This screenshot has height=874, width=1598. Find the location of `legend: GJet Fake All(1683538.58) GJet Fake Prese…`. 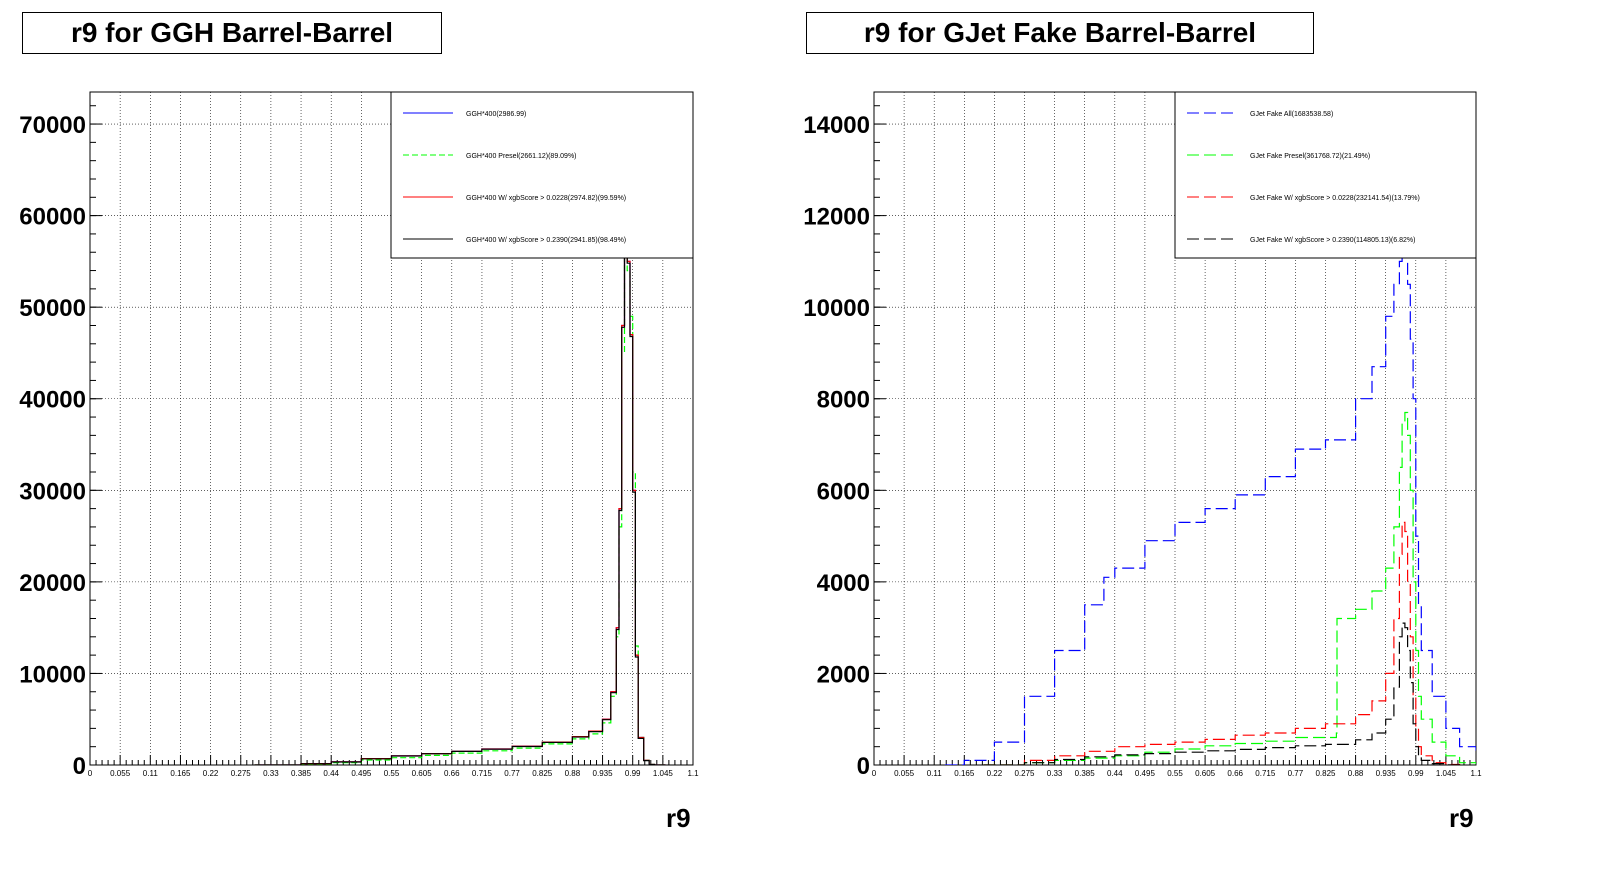

legend: GJet Fake All(1683538.58) GJet Fake Prese… is located at coordinates (1325, 175).